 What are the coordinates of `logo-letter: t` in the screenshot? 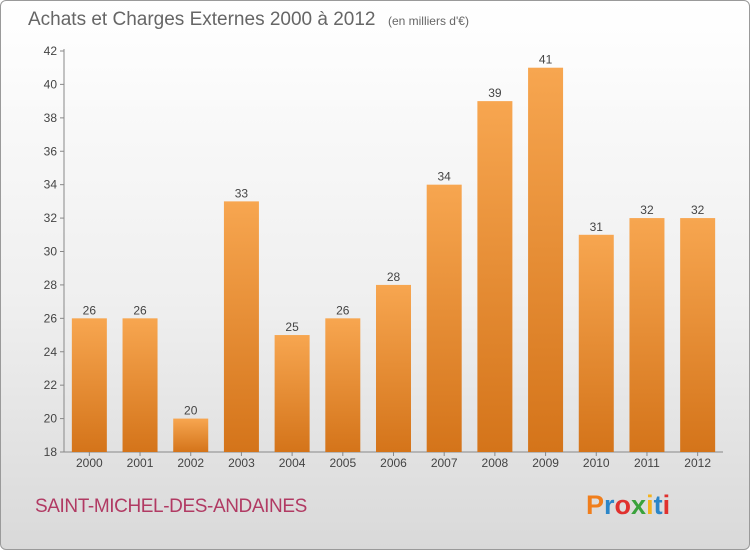 It's located at (658, 505).